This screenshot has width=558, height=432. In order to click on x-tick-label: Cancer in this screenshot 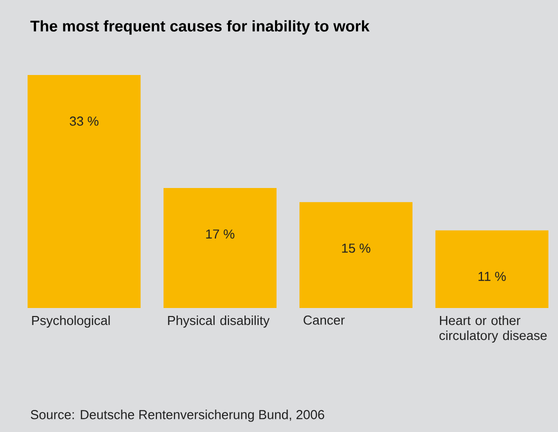, I will do `click(324, 320)`.